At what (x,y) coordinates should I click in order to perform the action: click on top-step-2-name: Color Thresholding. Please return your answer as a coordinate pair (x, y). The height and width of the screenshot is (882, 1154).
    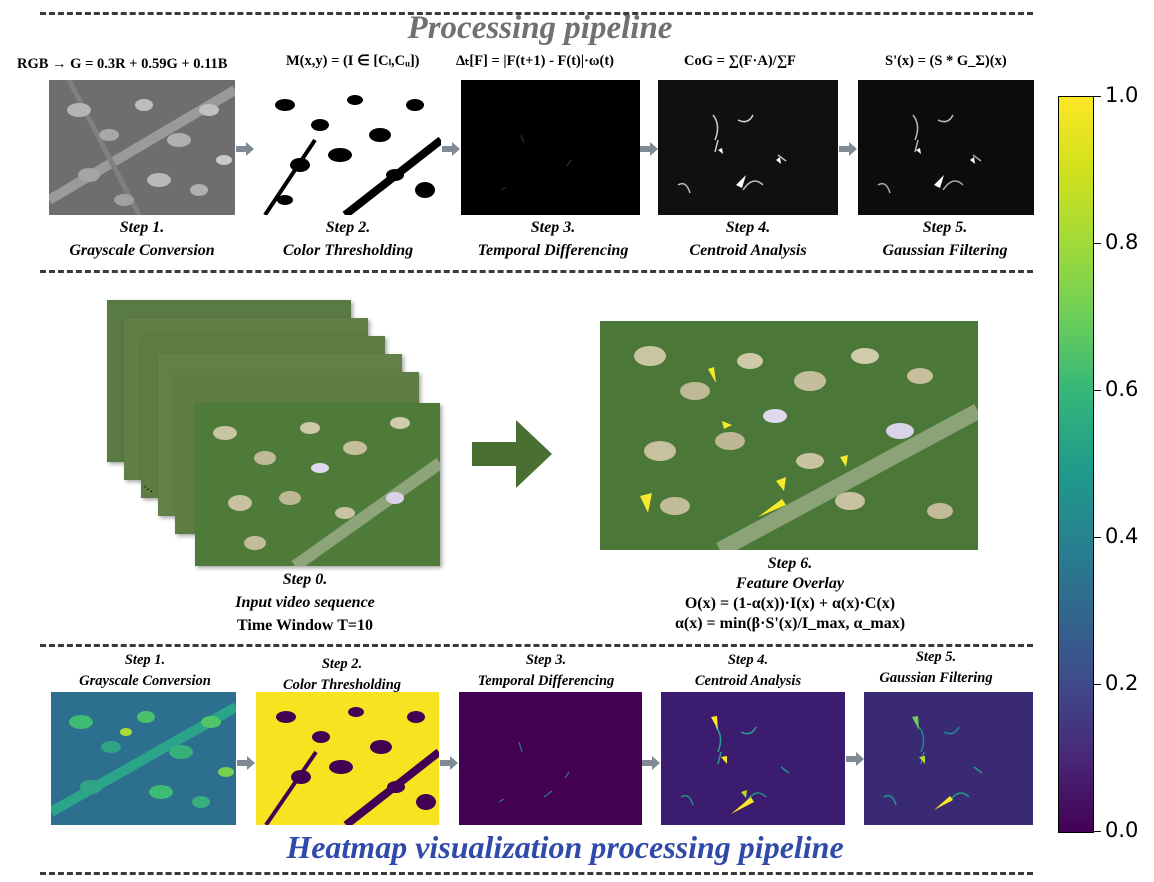
    Looking at the image, I should click on (348, 250).